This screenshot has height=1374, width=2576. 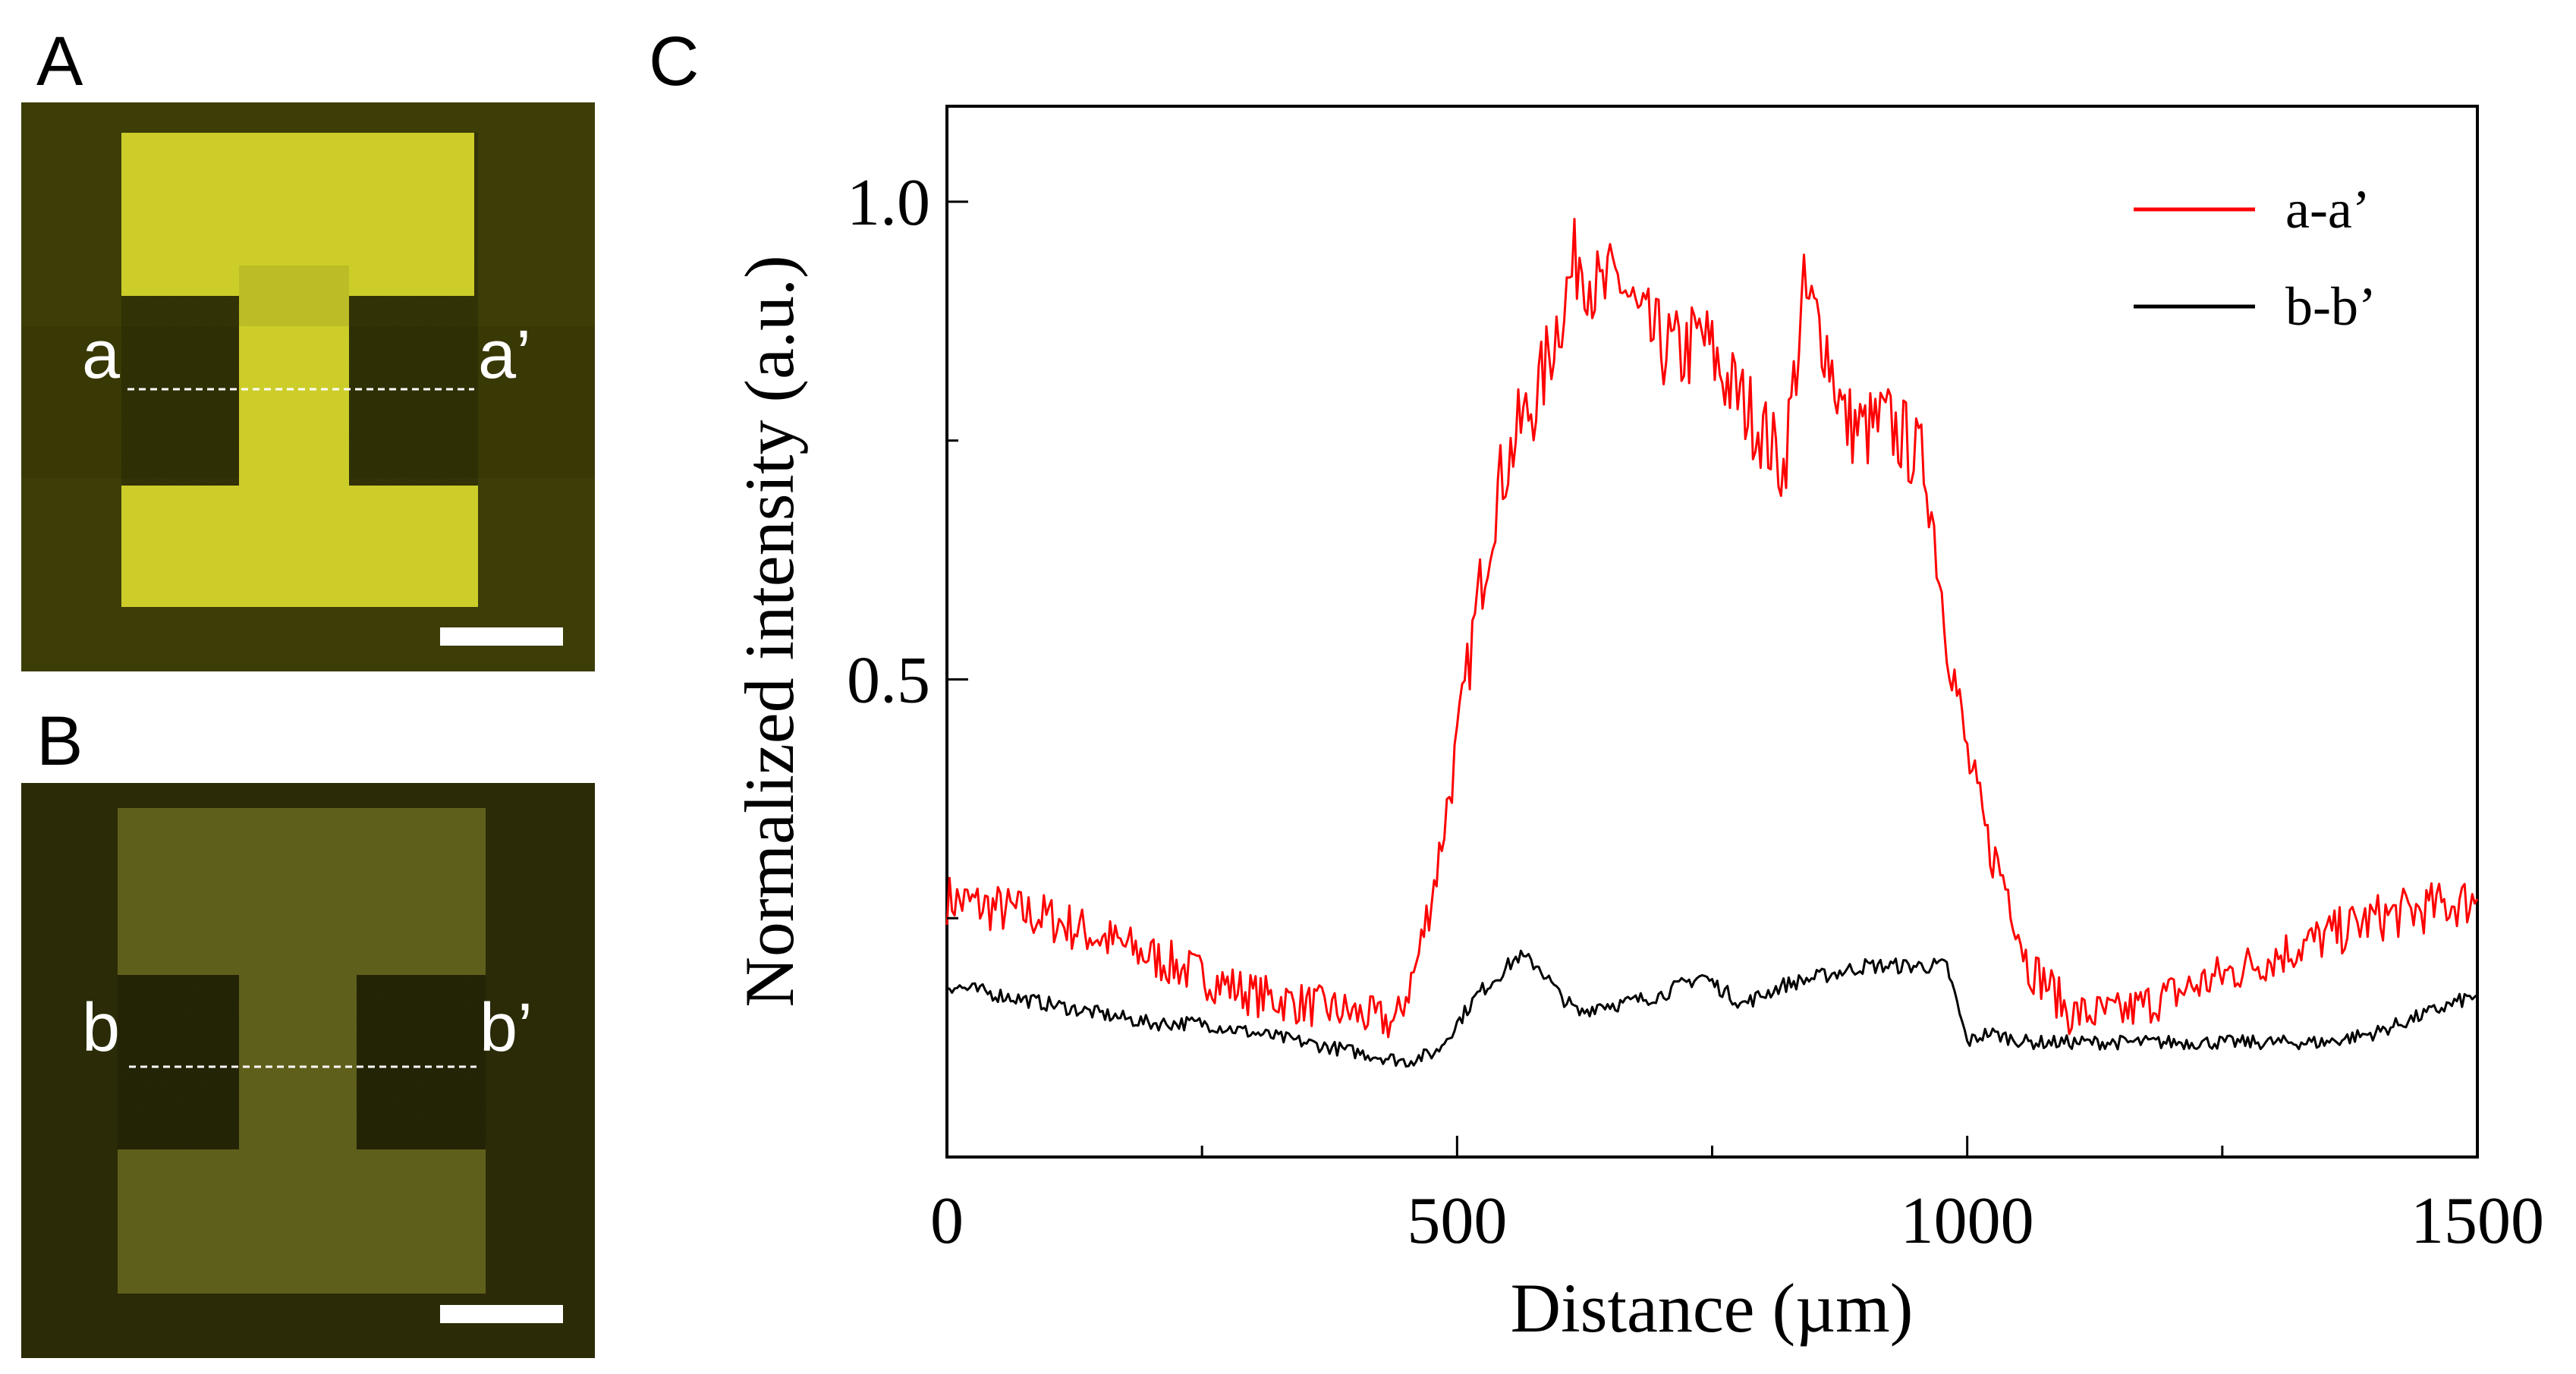 I want to click on micrograph-b: b b’, so click(x=308, y=1070).